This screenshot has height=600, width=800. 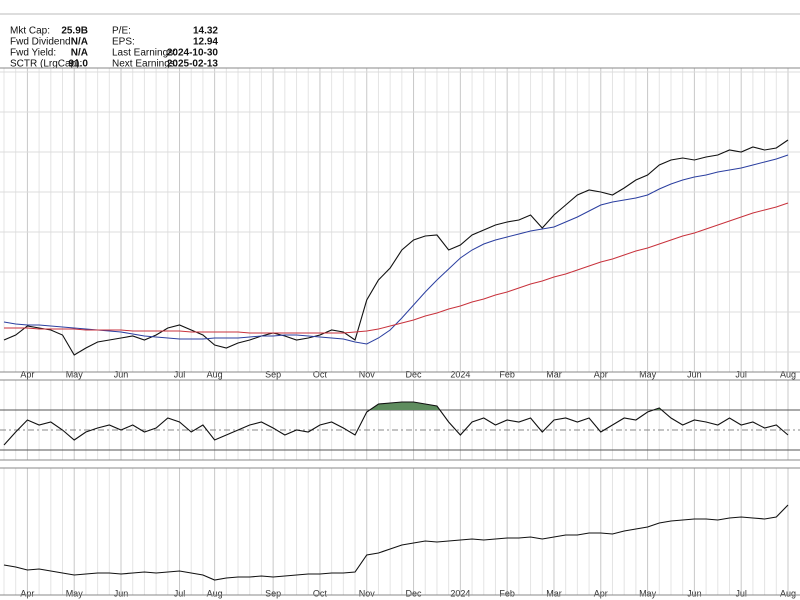 I want to click on info-value: 12.94, so click(x=205, y=42).